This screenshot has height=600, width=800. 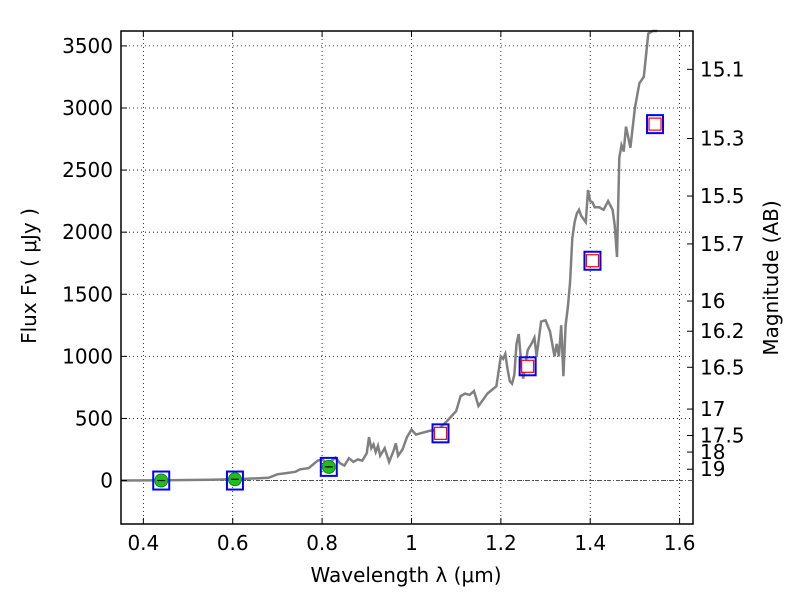 I want to click on magnitude-tick-label: 15.1, so click(x=722, y=69).